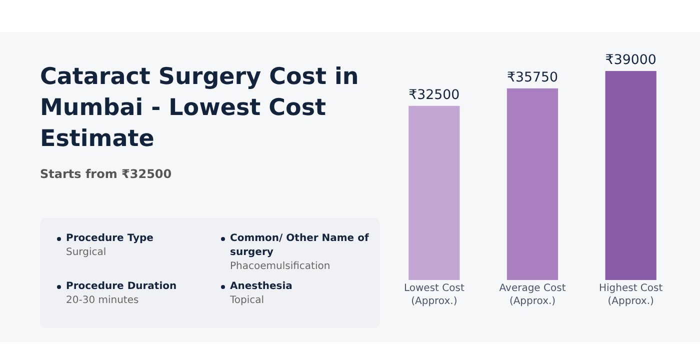  What do you see at coordinates (532, 295) in the screenshot?
I see `x-tick-label: Average Cost (Approx.)` at bounding box center [532, 295].